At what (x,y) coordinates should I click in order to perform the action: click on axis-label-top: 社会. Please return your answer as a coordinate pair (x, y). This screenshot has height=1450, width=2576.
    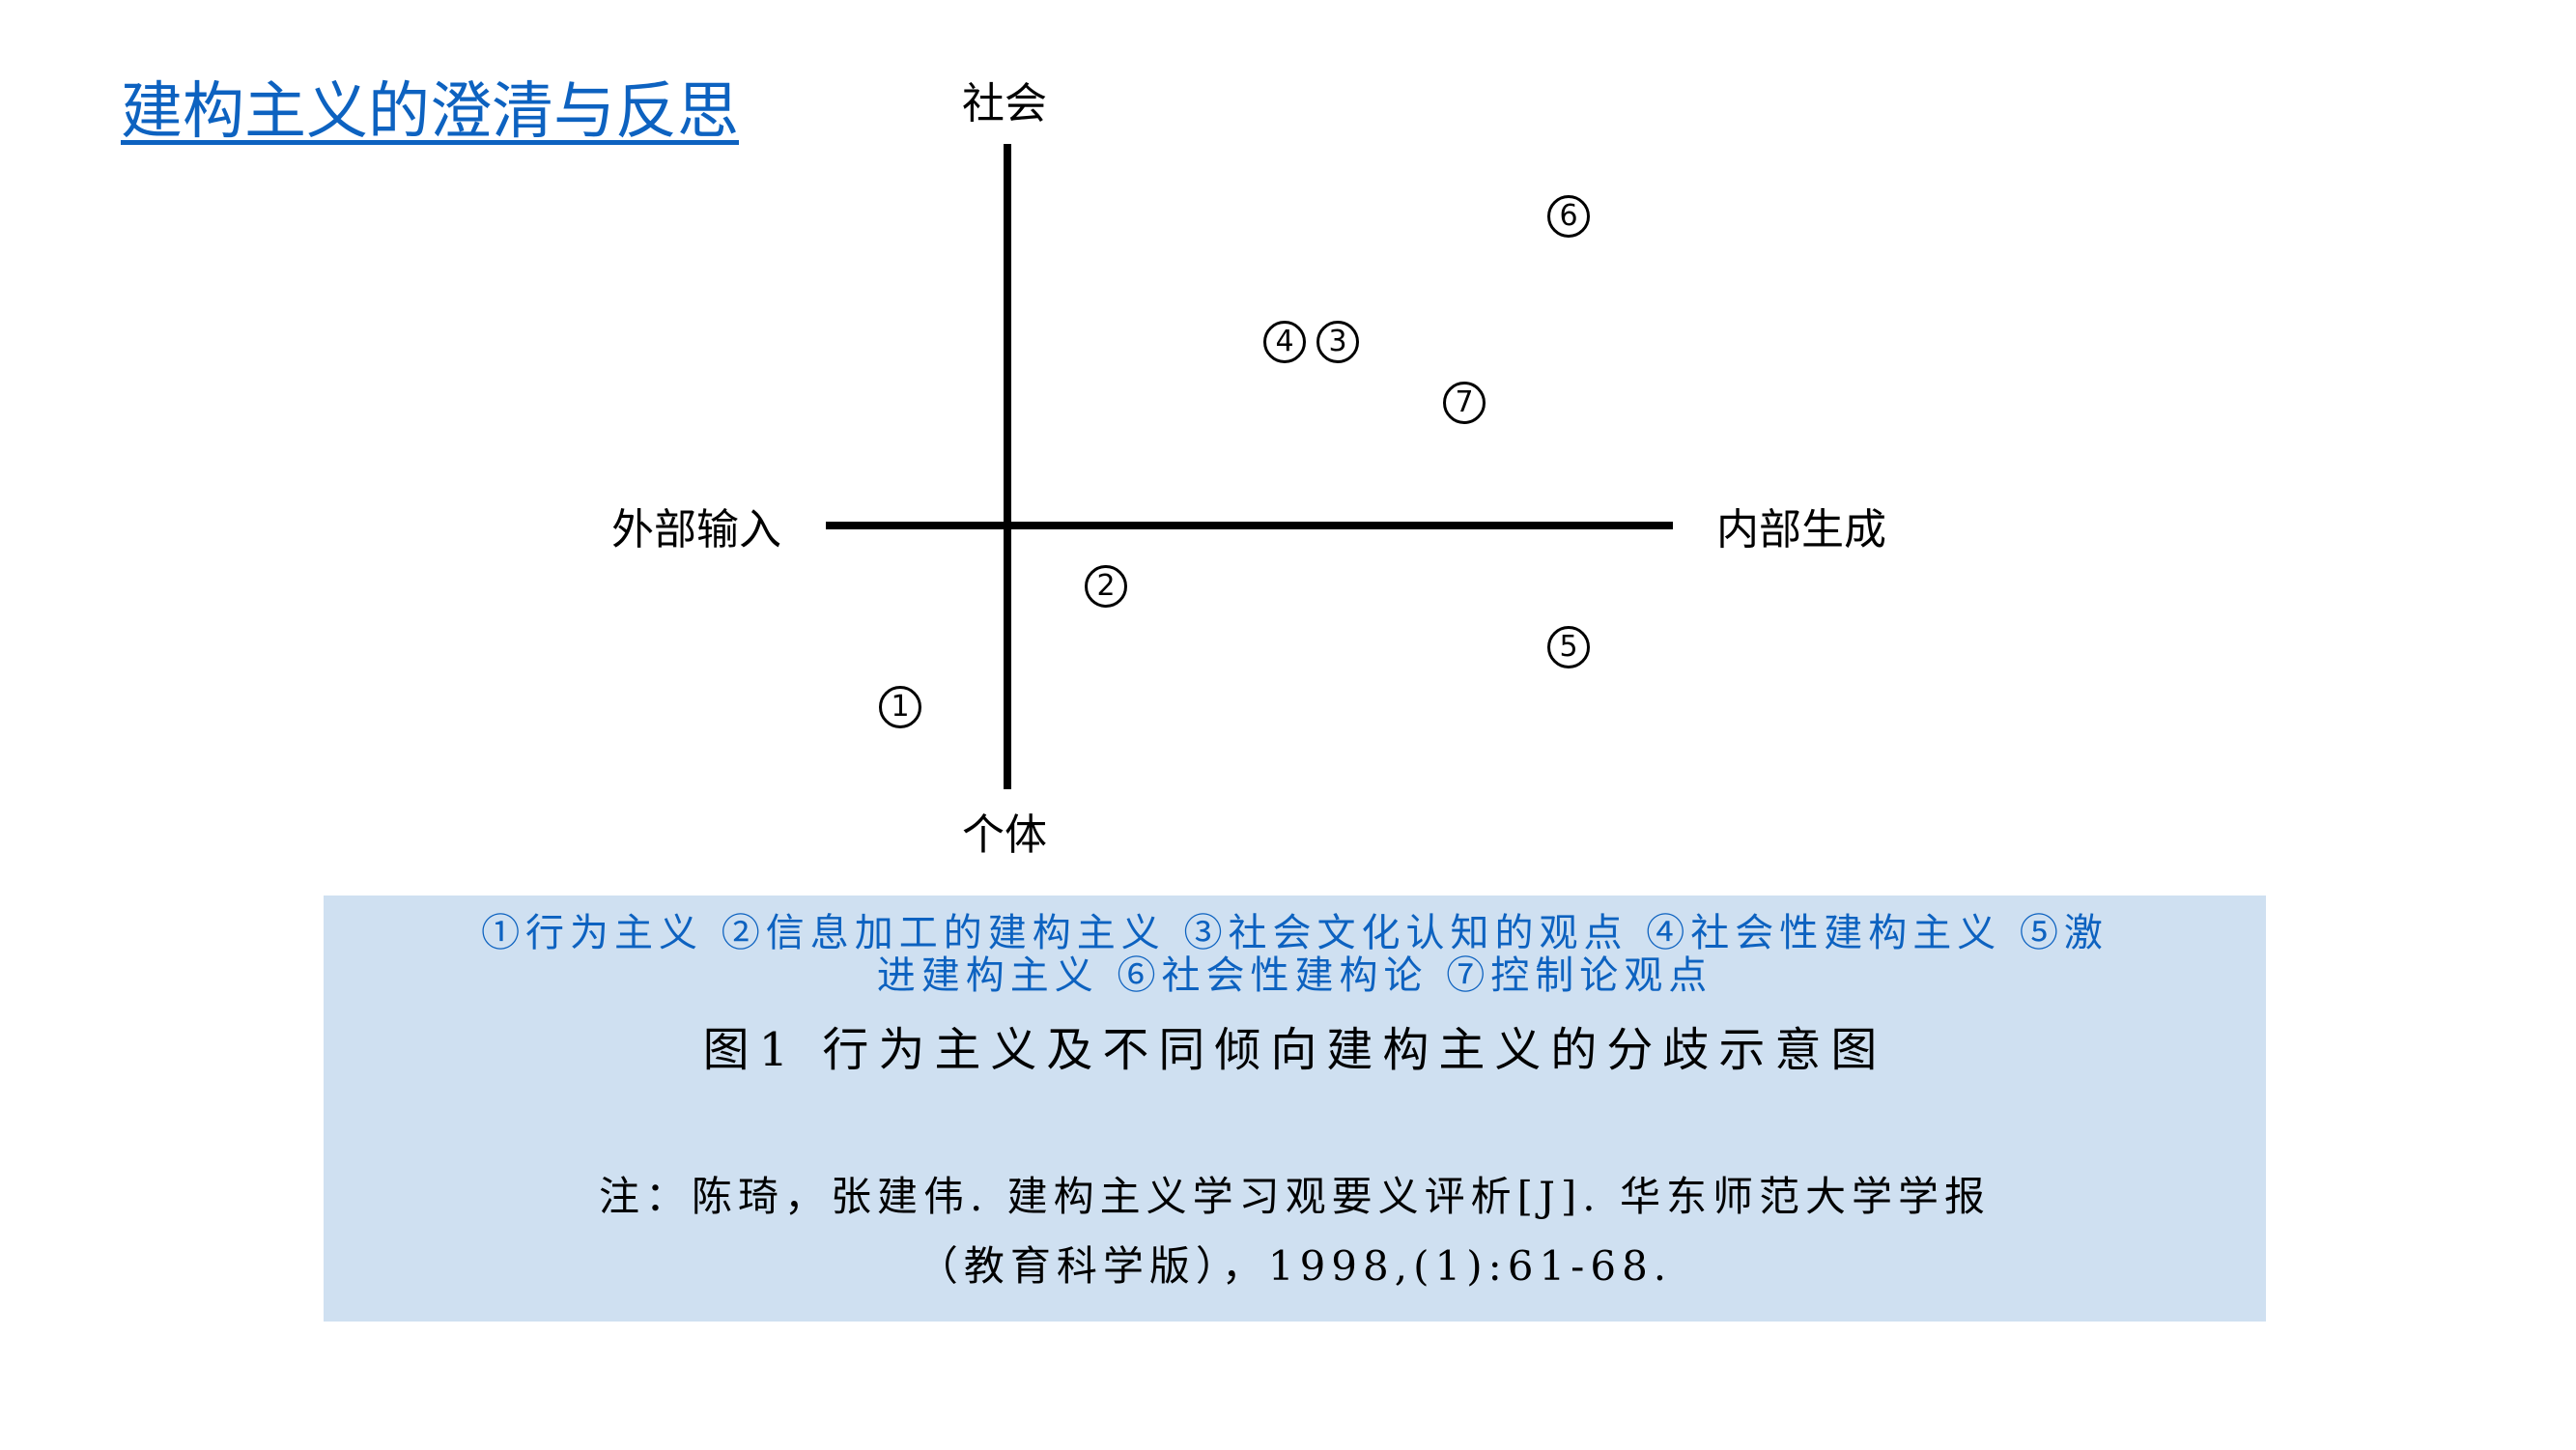
    Looking at the image, I should click on (1004, 104).